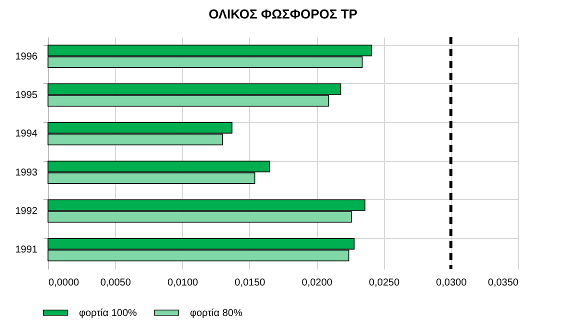 Image resolution: width=570 pixels, height=325 pixels. What do you see at coordinates (116, 283) in the screenshot?
I see `x-tick-label: 0,0050` at bounding box center [116, 283].